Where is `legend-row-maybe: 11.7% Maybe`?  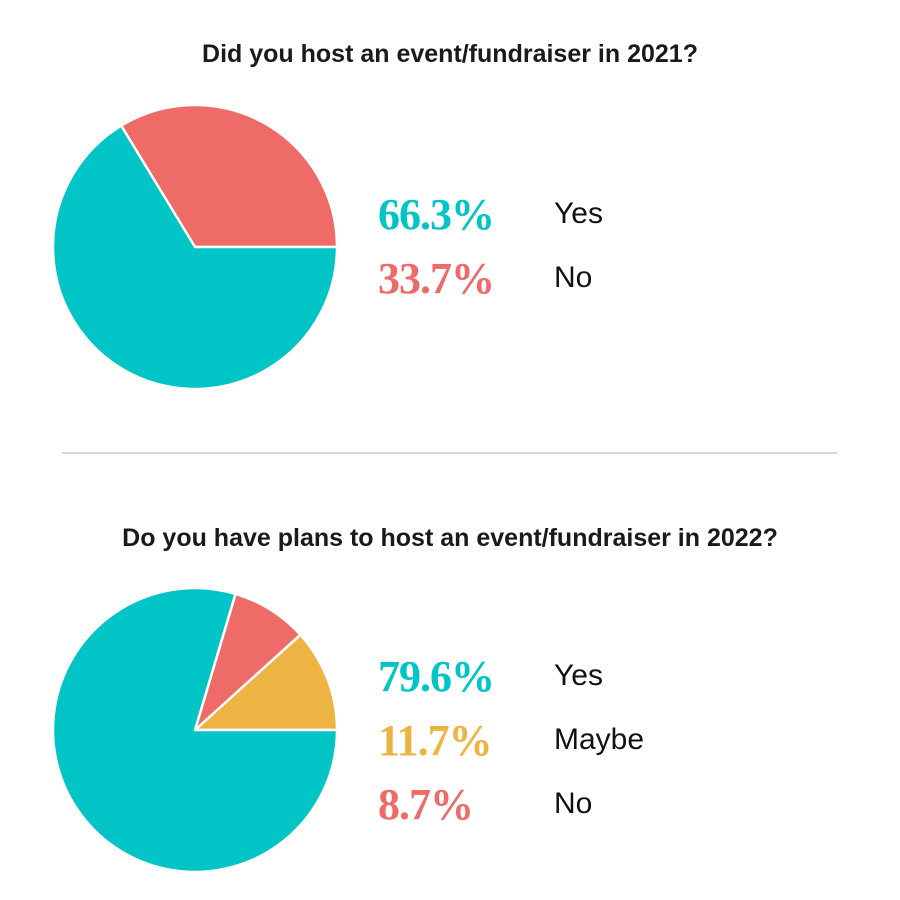 legend-row-maybe: 11.7% Maybe is located at coordinates (511, 740).